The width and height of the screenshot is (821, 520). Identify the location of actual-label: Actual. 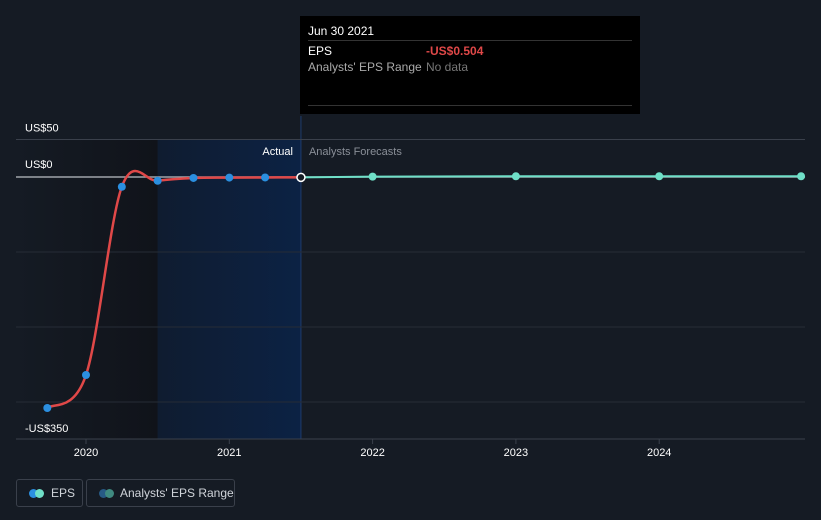
(277, 152).